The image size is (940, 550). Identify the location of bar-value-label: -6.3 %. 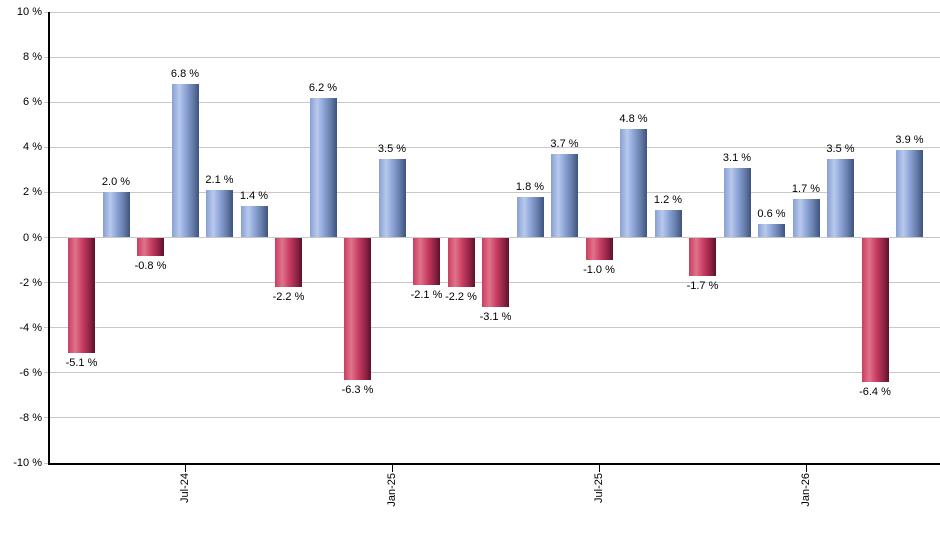
(357, 389).